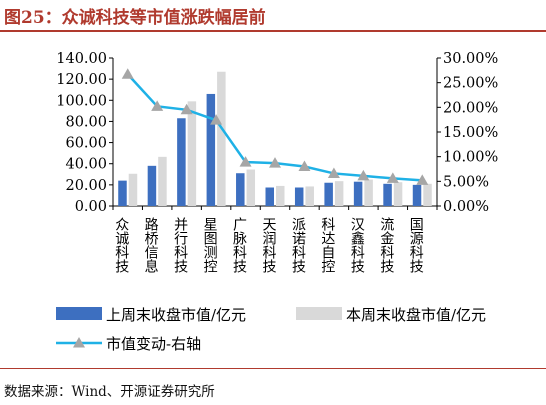 This screenshot has width=546, height=405. What do you see at coordinates (79, 313) in the screenshot?
I see `legend-swatch-prev-week` at bounding box center [79, 313].